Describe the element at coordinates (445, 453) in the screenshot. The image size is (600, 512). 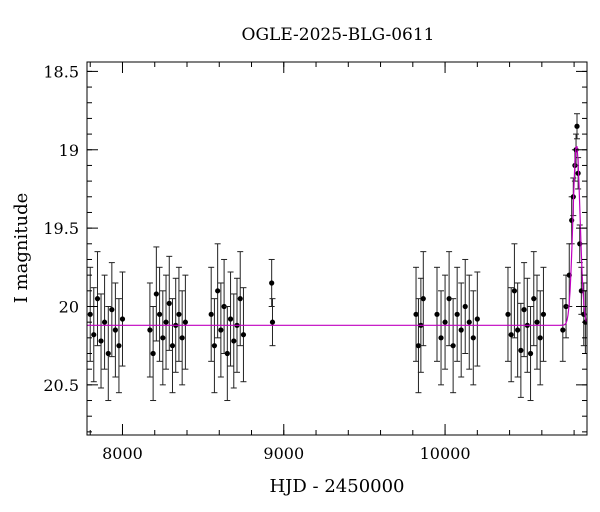
I see `x-tick-label: 10000` at that location.